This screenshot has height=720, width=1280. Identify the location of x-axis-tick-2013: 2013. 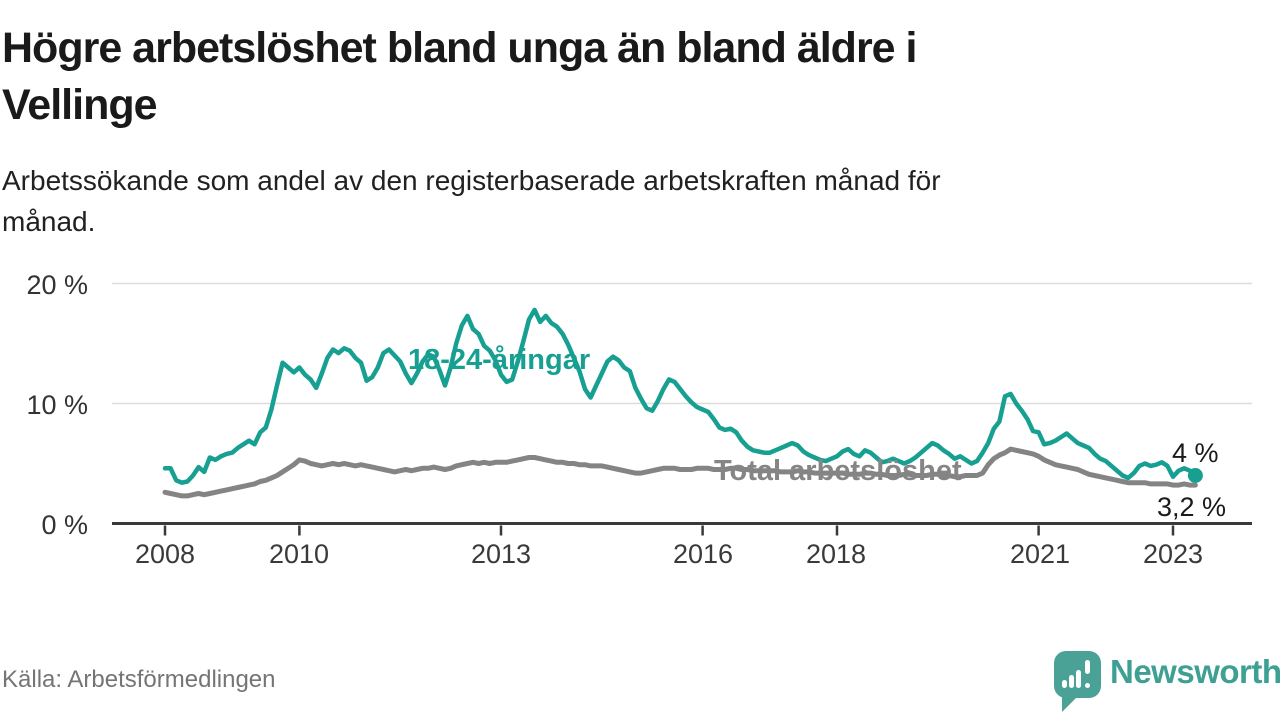
(501, 554).